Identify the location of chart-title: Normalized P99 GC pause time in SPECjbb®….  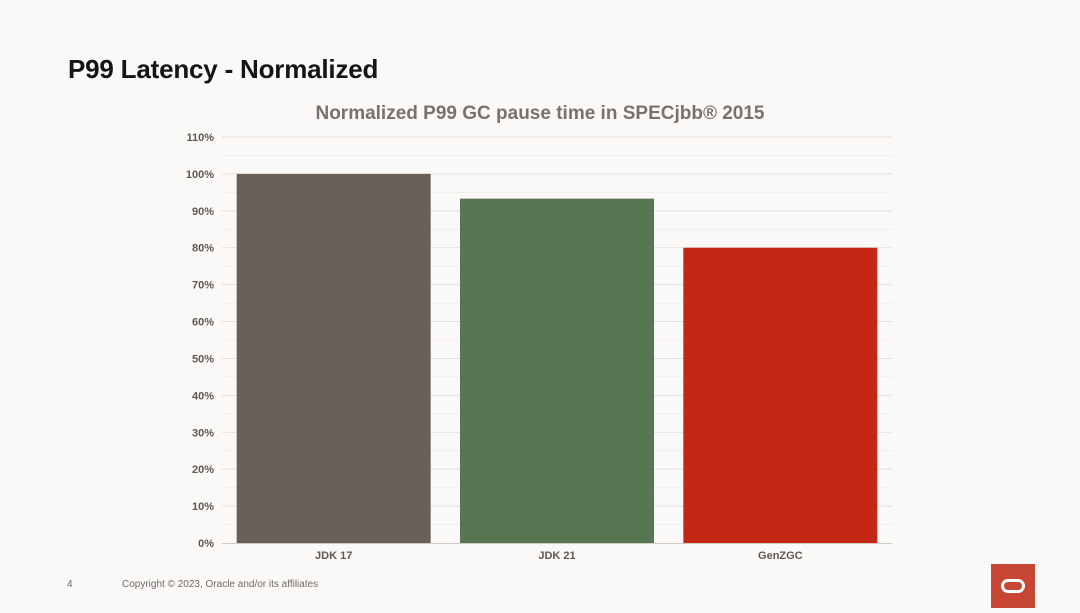
(539, 113).